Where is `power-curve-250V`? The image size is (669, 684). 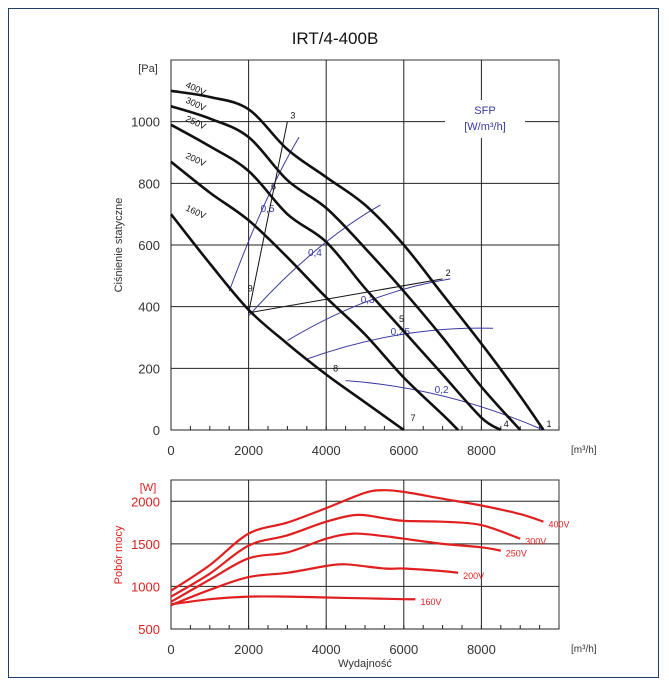 power-curve-250V is located at coordinates (336, 567).